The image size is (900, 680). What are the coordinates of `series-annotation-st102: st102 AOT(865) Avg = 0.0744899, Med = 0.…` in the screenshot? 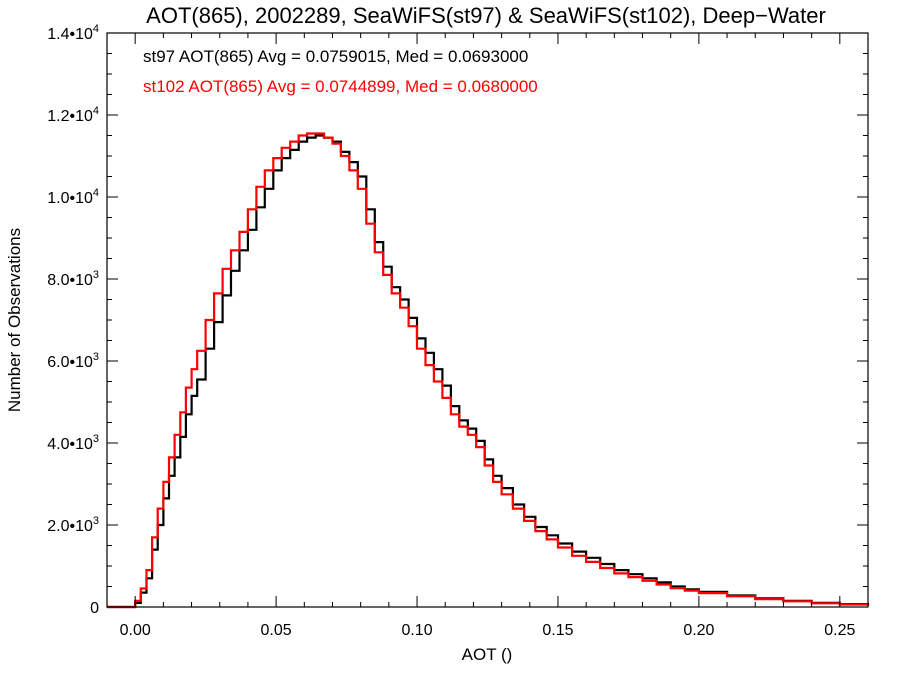 It's located at (340, 86).